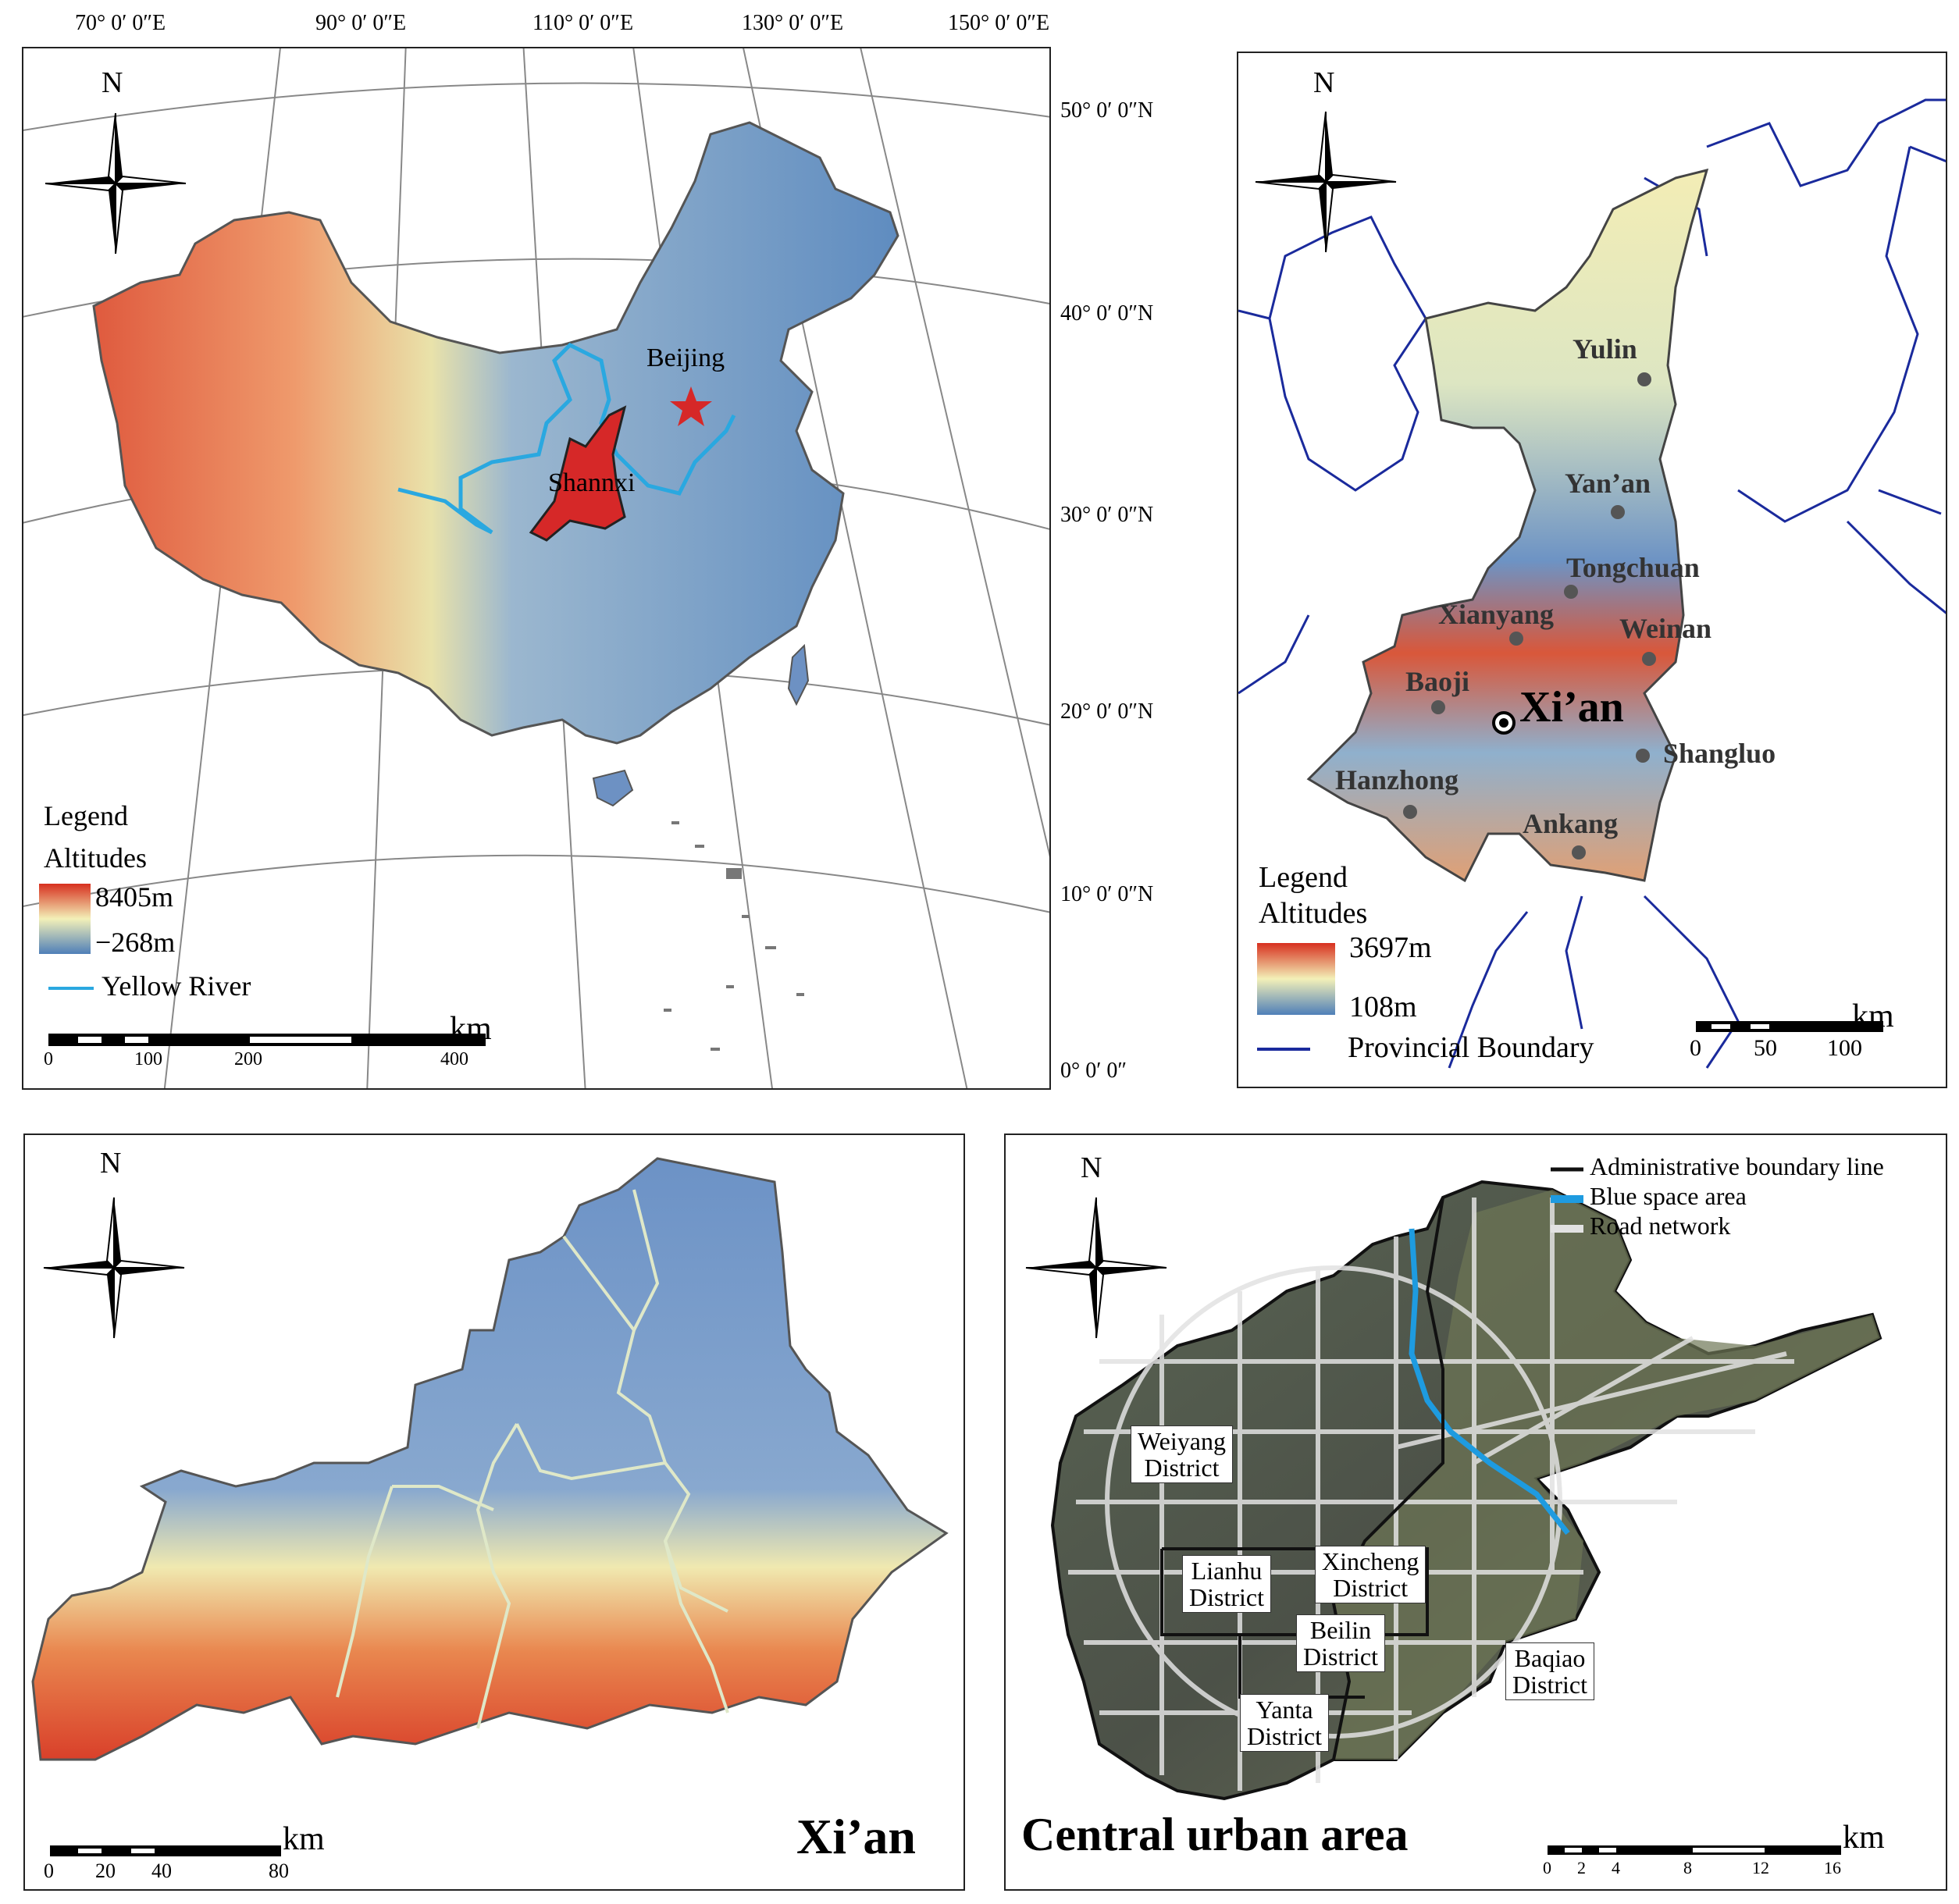  I want to click on hainan, so click(613, 788).